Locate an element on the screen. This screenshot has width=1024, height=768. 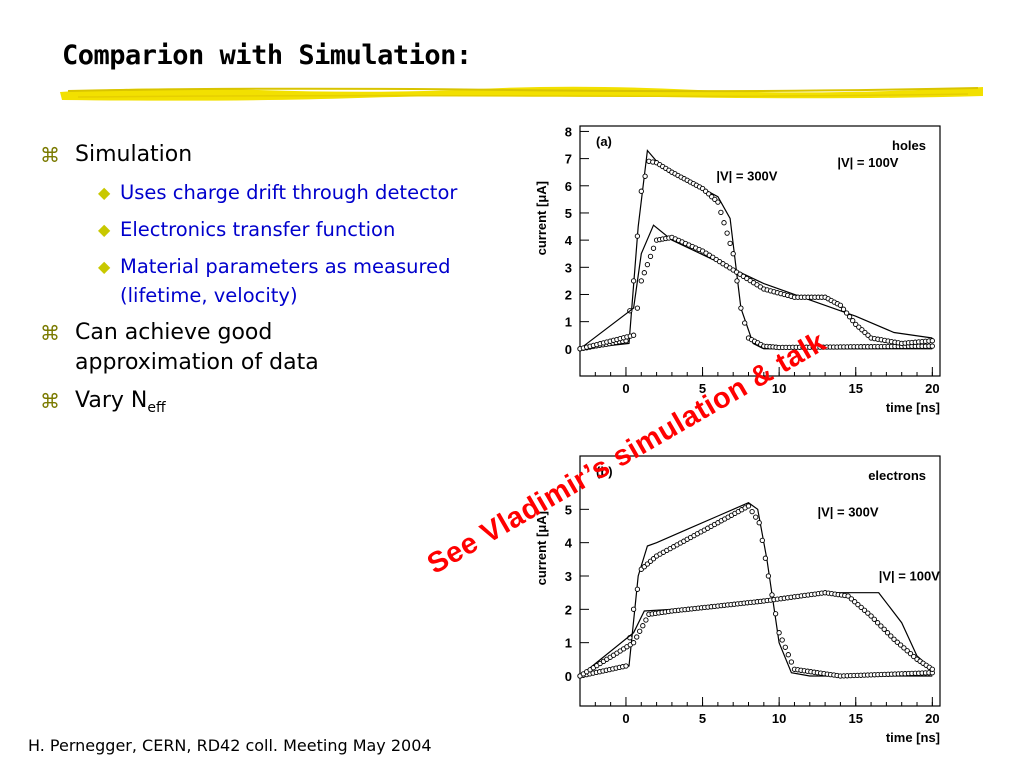
bullet-text: Can achieve good approximation of data is located at coordinates (197, 347).